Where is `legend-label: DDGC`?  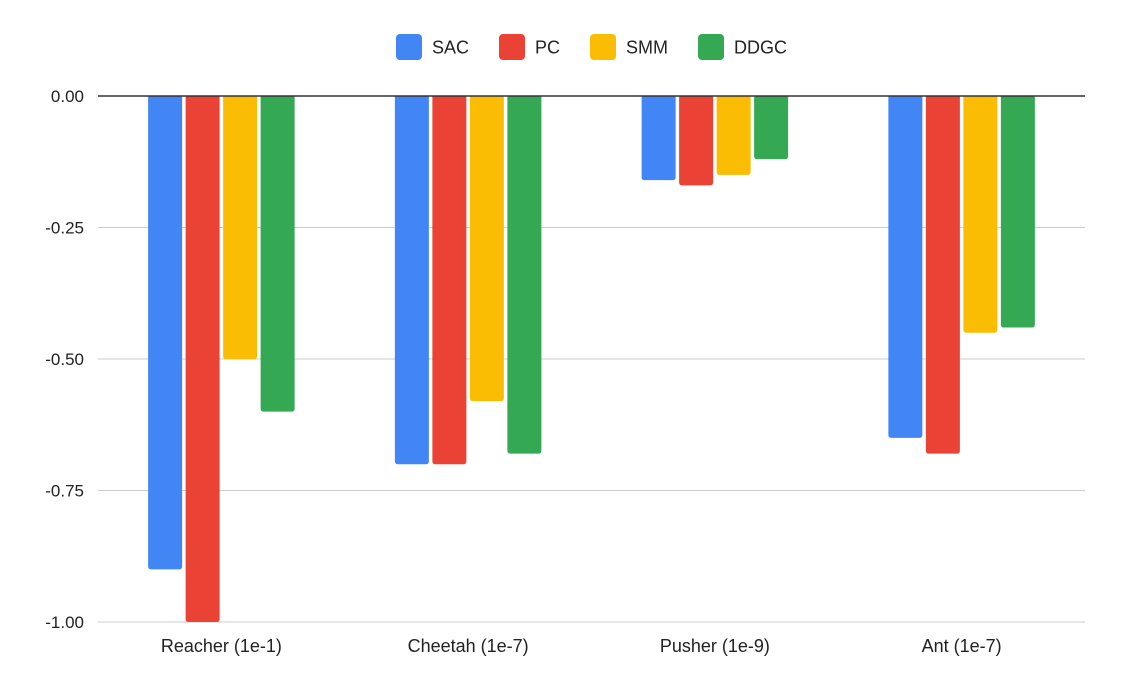
legend-label: DDGC is located at coordinates (760, 48).